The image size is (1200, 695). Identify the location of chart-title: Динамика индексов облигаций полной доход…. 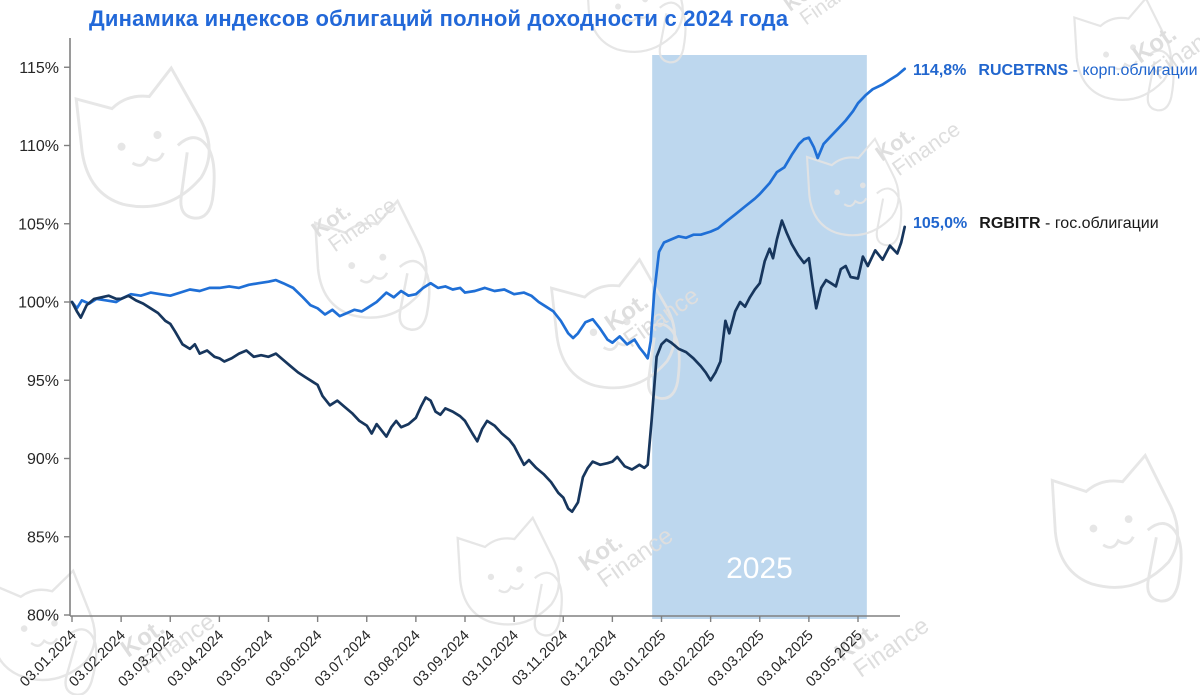
(439, 18).